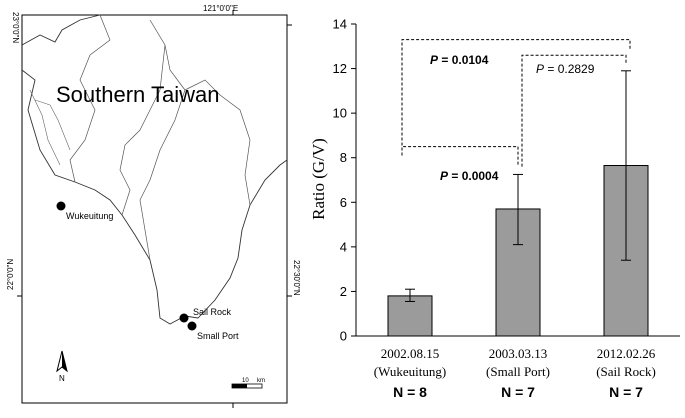  I want to click on y-tick-label: 6, so click(343, 202).